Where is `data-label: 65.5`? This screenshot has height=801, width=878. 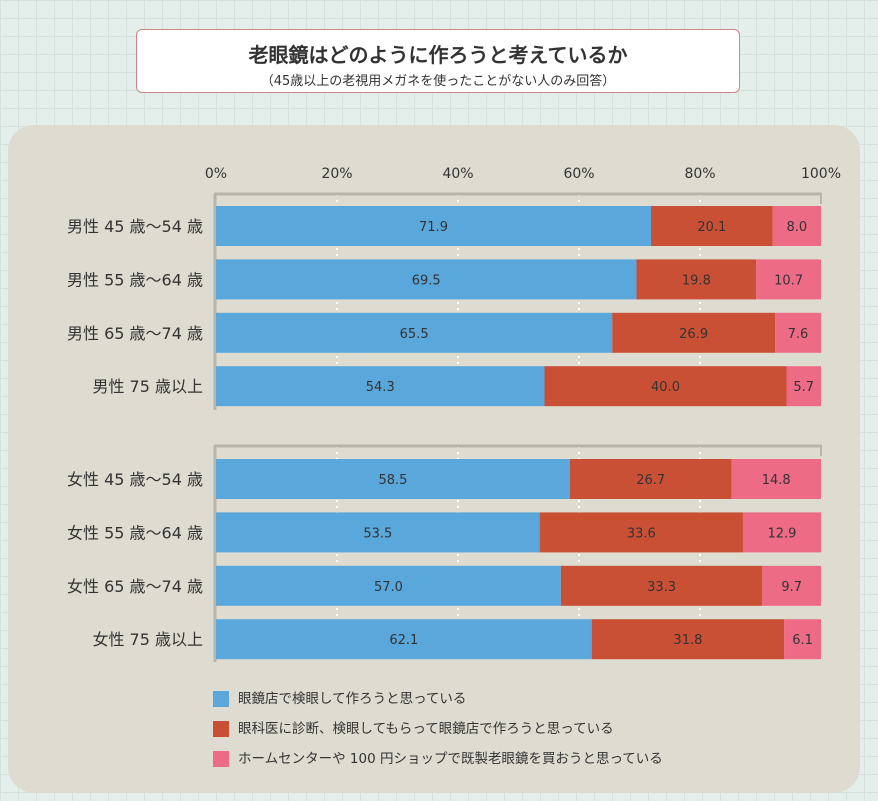
data-label: 65.5 is located at coordinates (414, 334).